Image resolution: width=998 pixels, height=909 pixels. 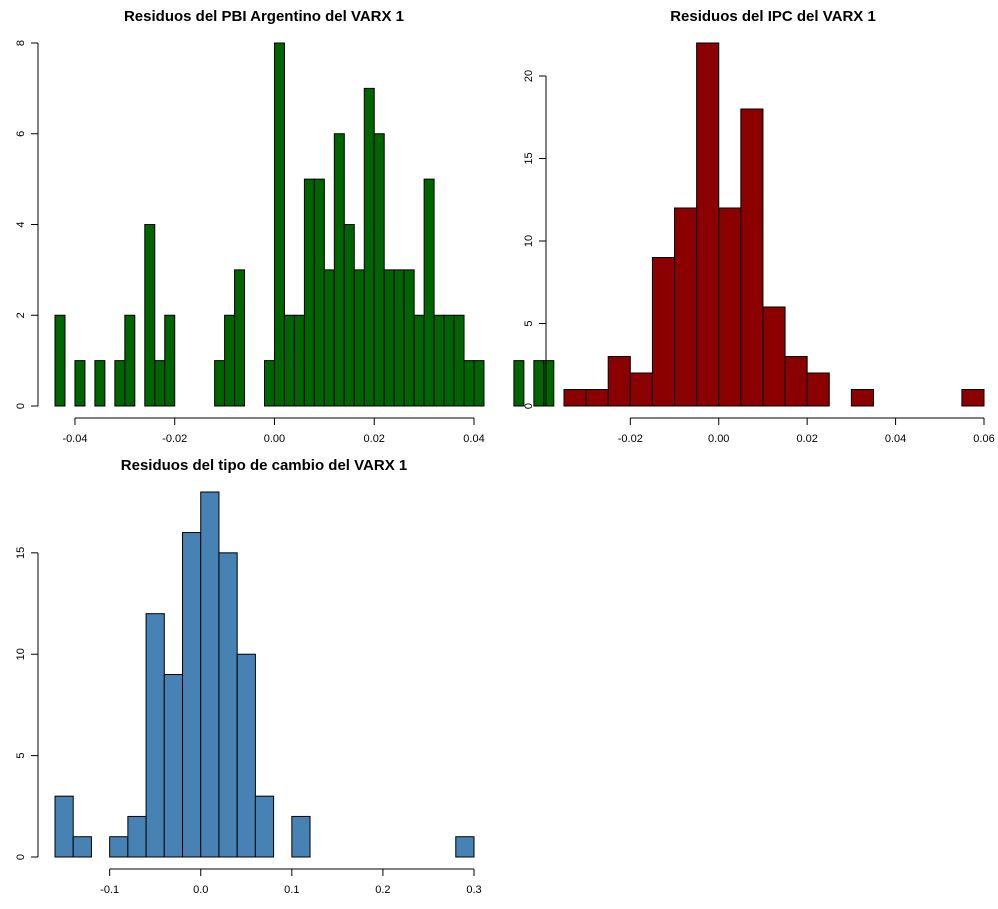 What do you see at coordinates (382, 890) in the screenshot?
I see `x-tick-label: 0.2` at bounding box center [382, 890].